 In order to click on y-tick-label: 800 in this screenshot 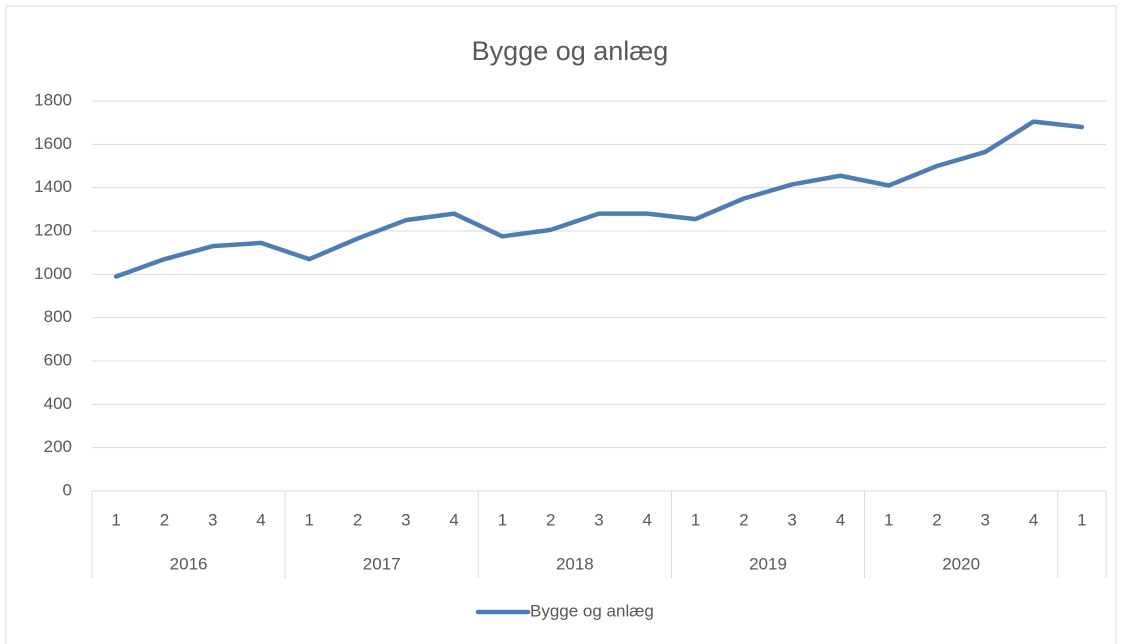, I will do `click(58, 316)`.